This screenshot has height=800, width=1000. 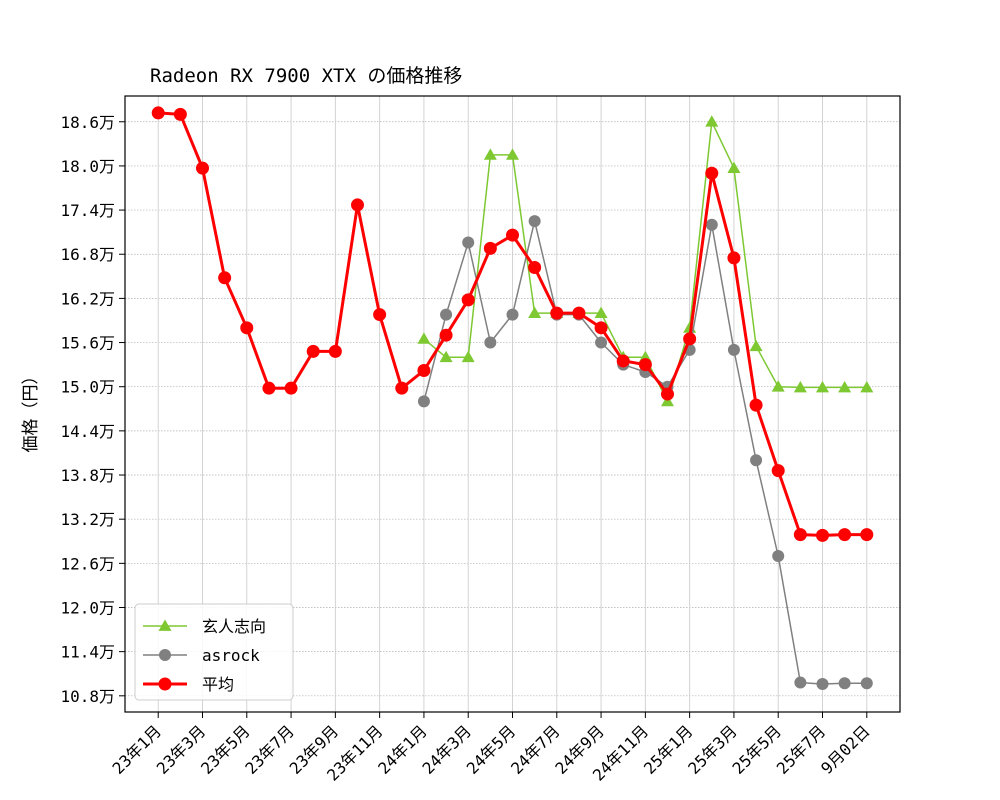 What do you see at coordinates (231, 655) in the screenshot?
I see `legend-label-asrock: asrock` at bounding box center [231, 655].